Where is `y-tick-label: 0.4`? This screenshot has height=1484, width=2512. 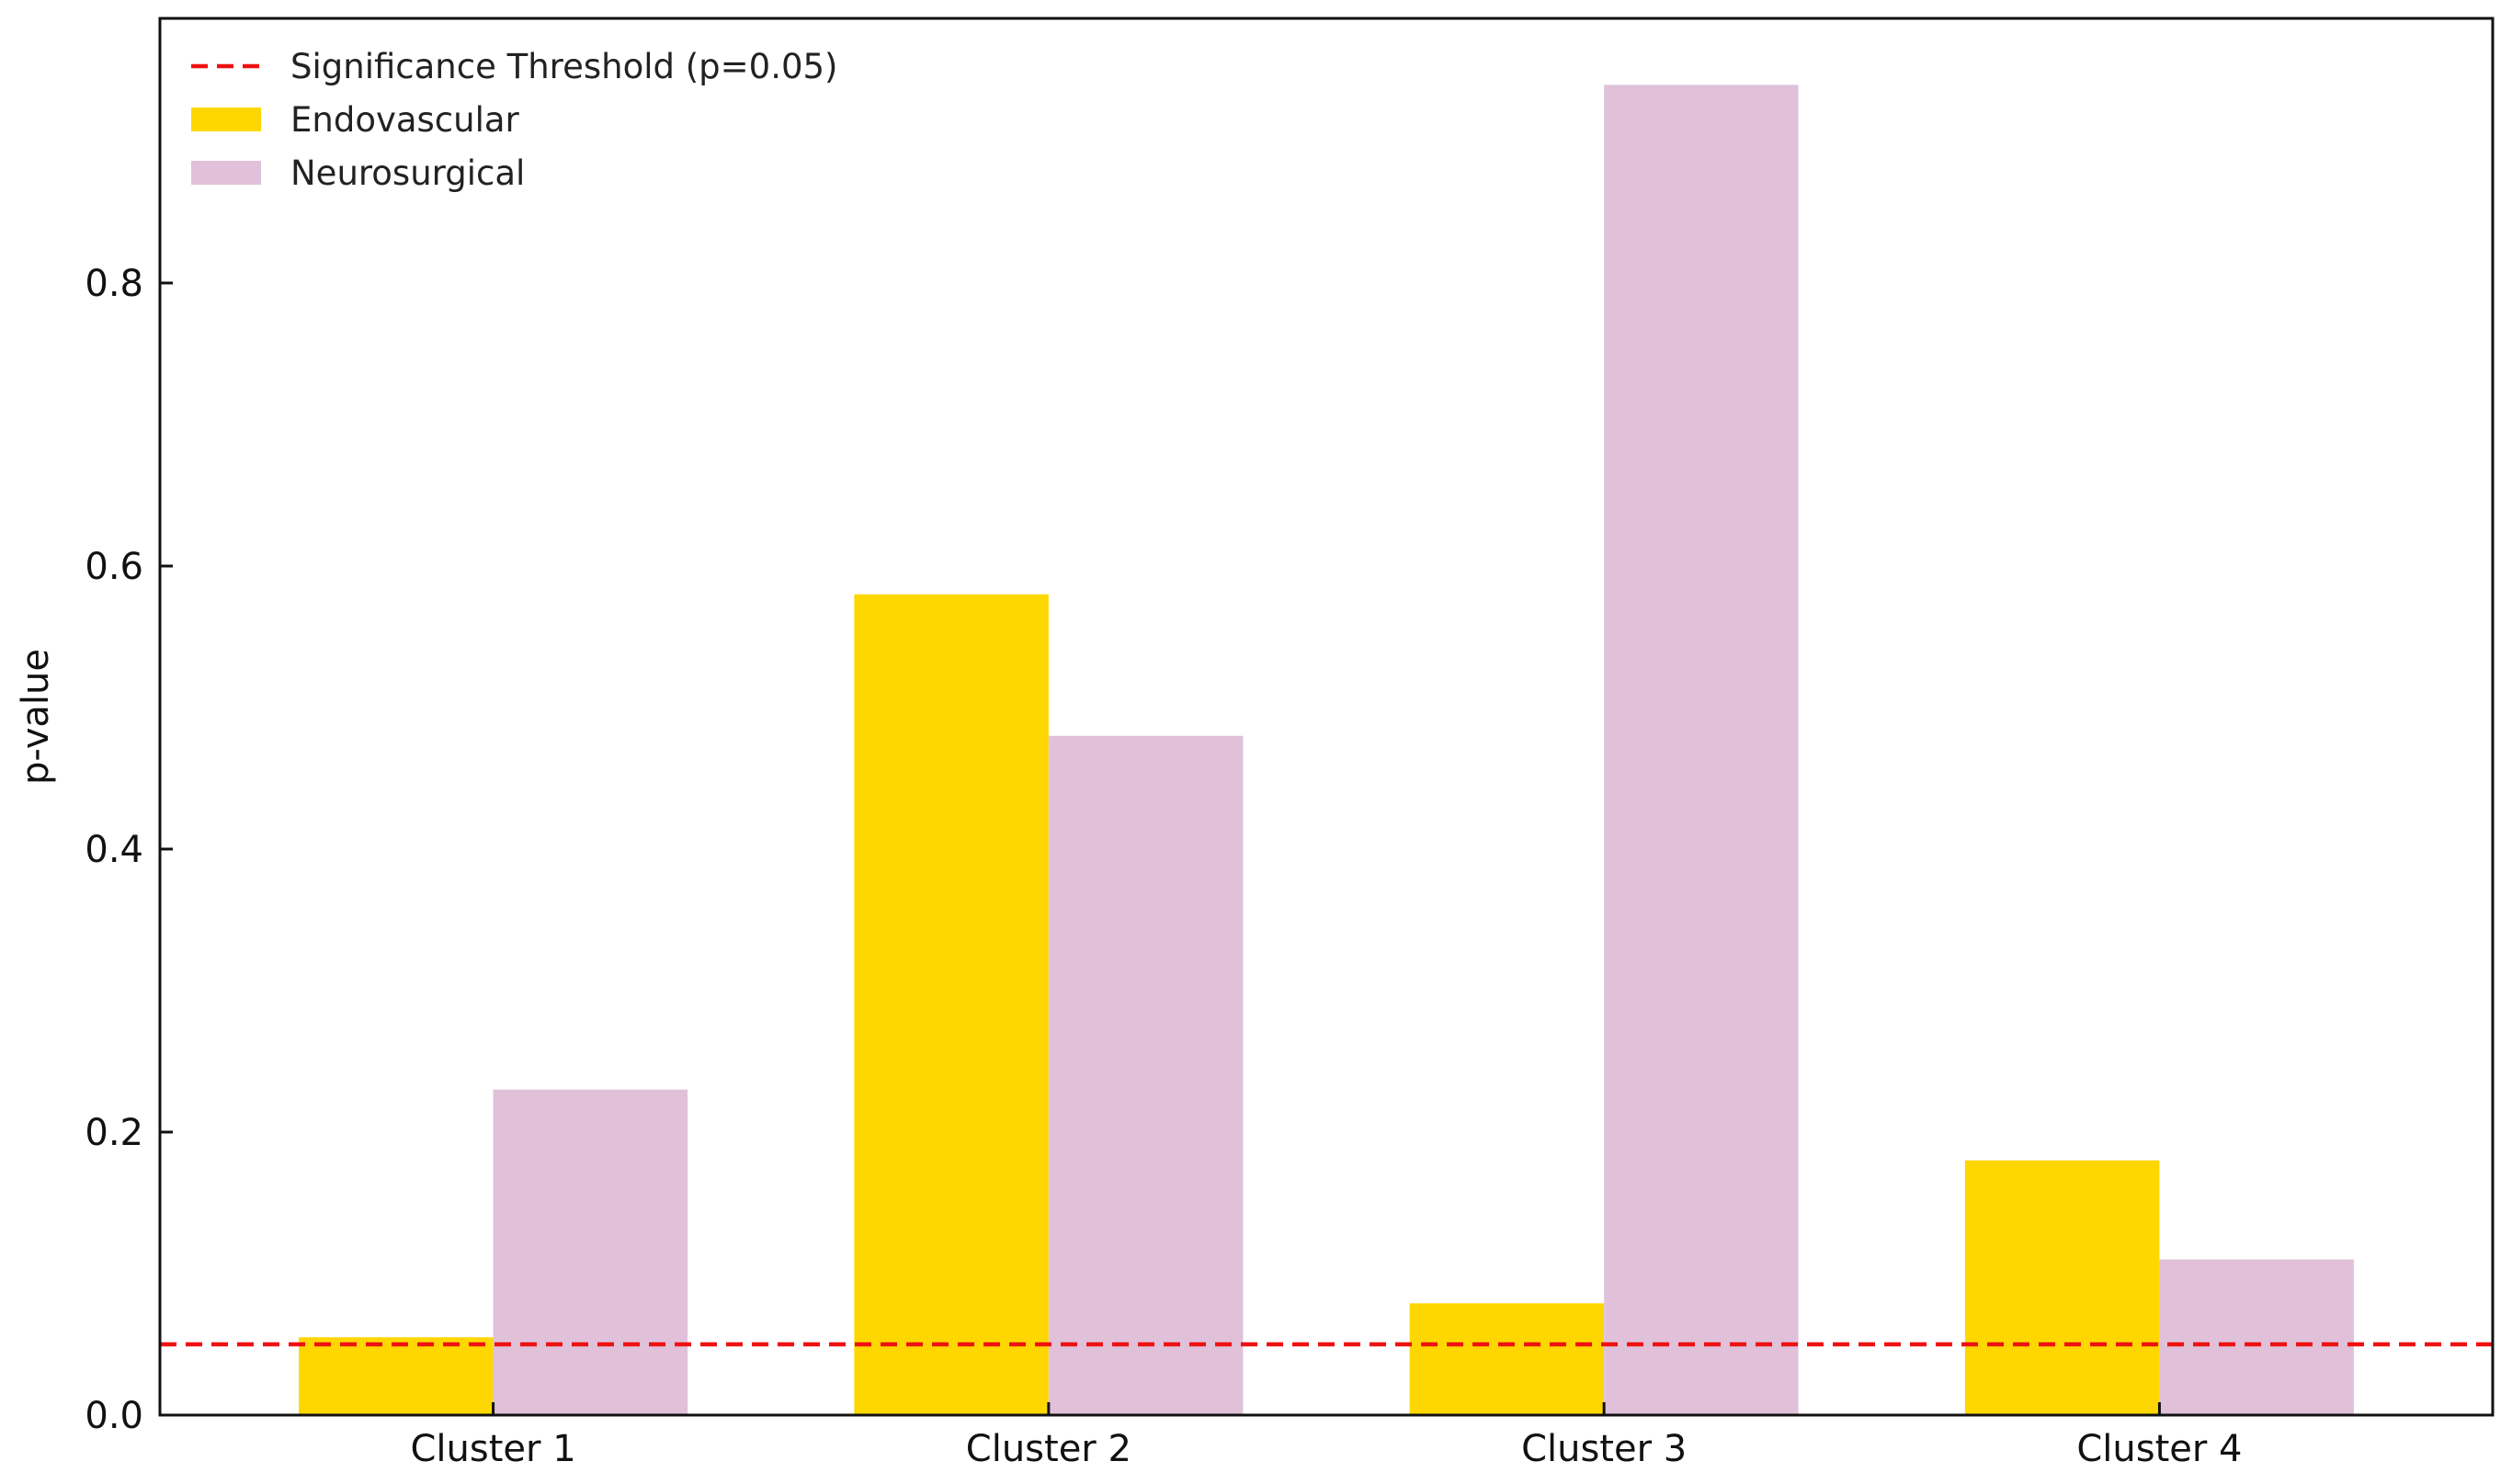
y-tick-label: 0.4 is located at coordinates (114, 850).